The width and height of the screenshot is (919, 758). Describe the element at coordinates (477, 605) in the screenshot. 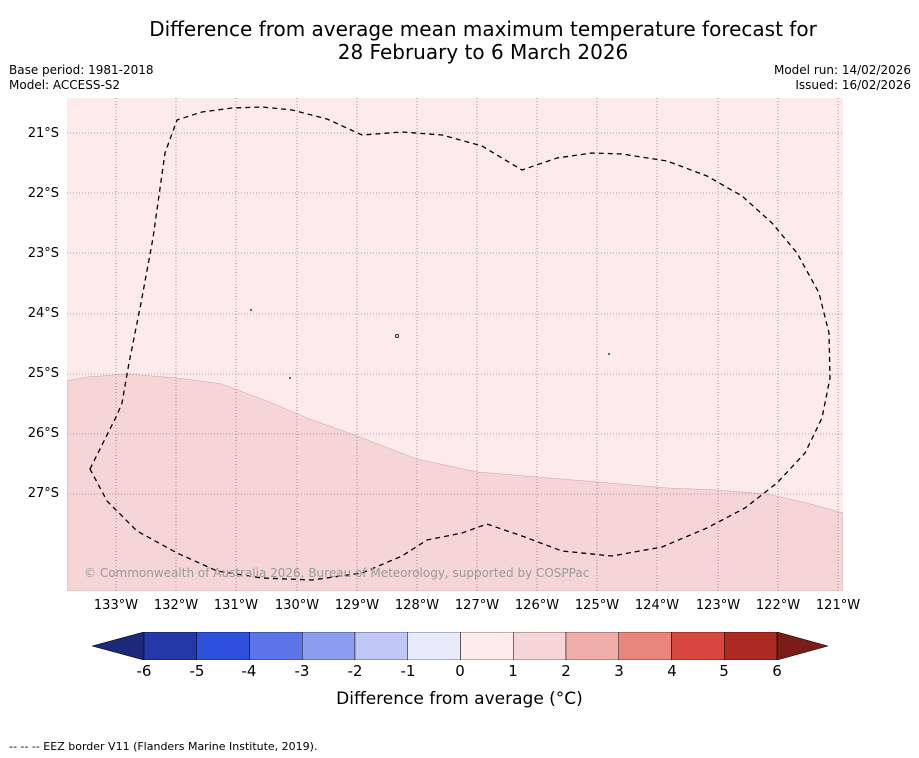

I see `lon-label: 127°W` at that location.